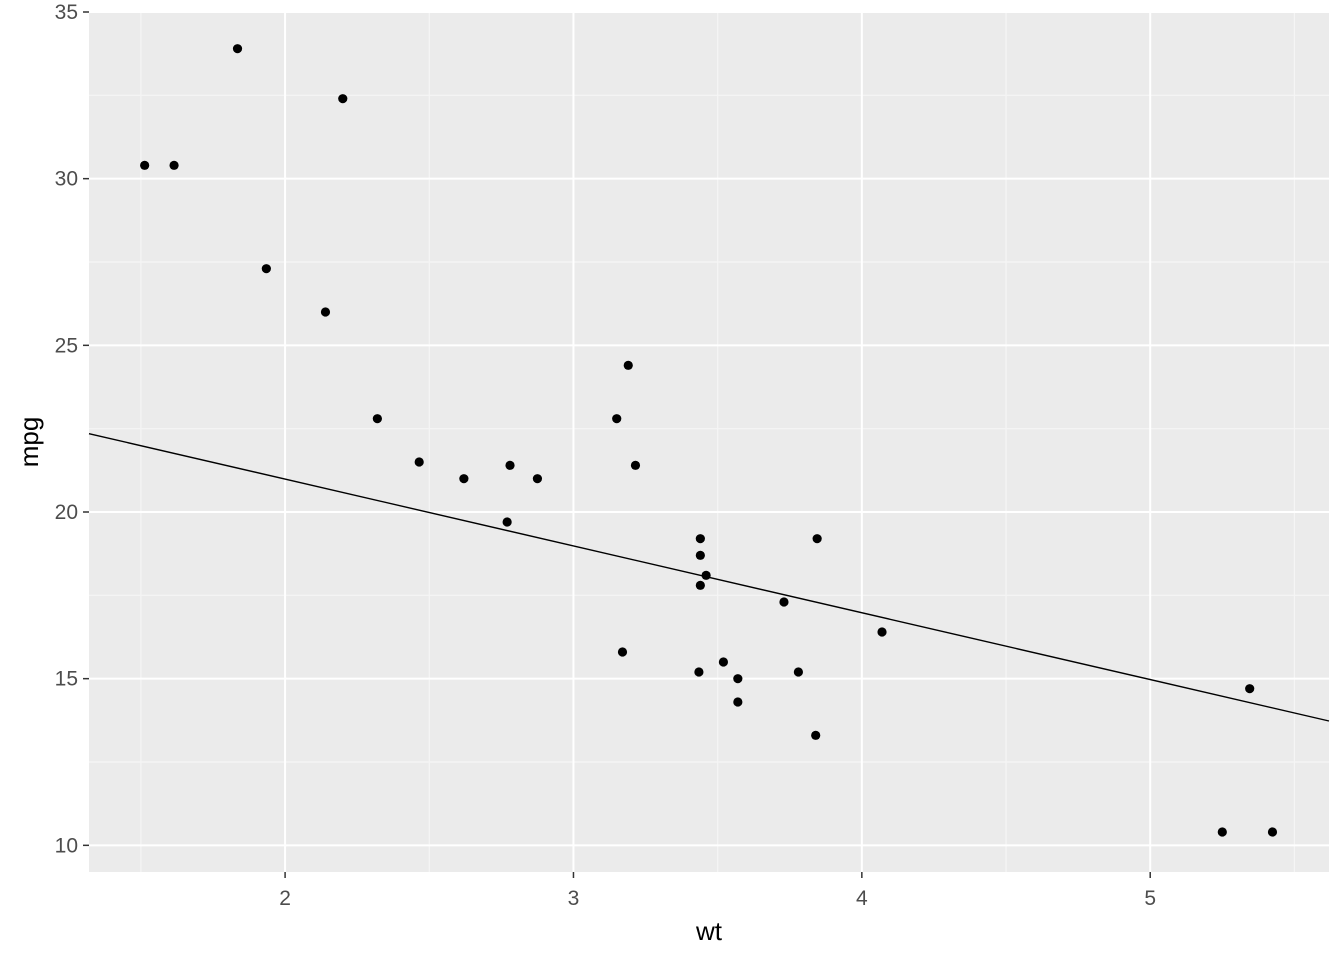  What do you see at coordinates (717, 891) in the screenshot?
I see `x-axis: 2 3 4 5` at bounding box center [717, 891].